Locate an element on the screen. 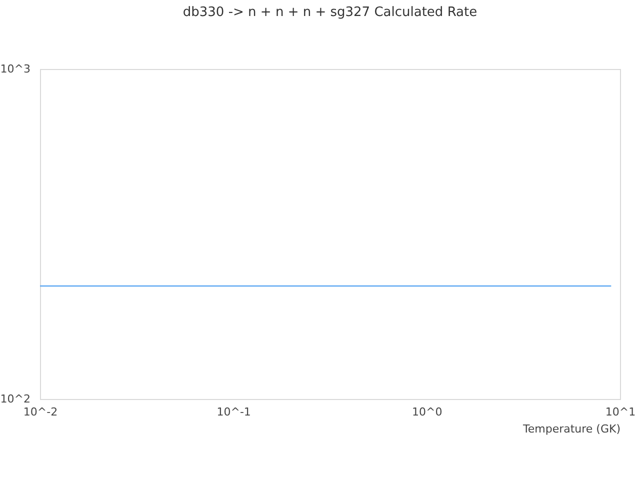  x-tick-label: 10^1 is located at coordinates (620, 412).